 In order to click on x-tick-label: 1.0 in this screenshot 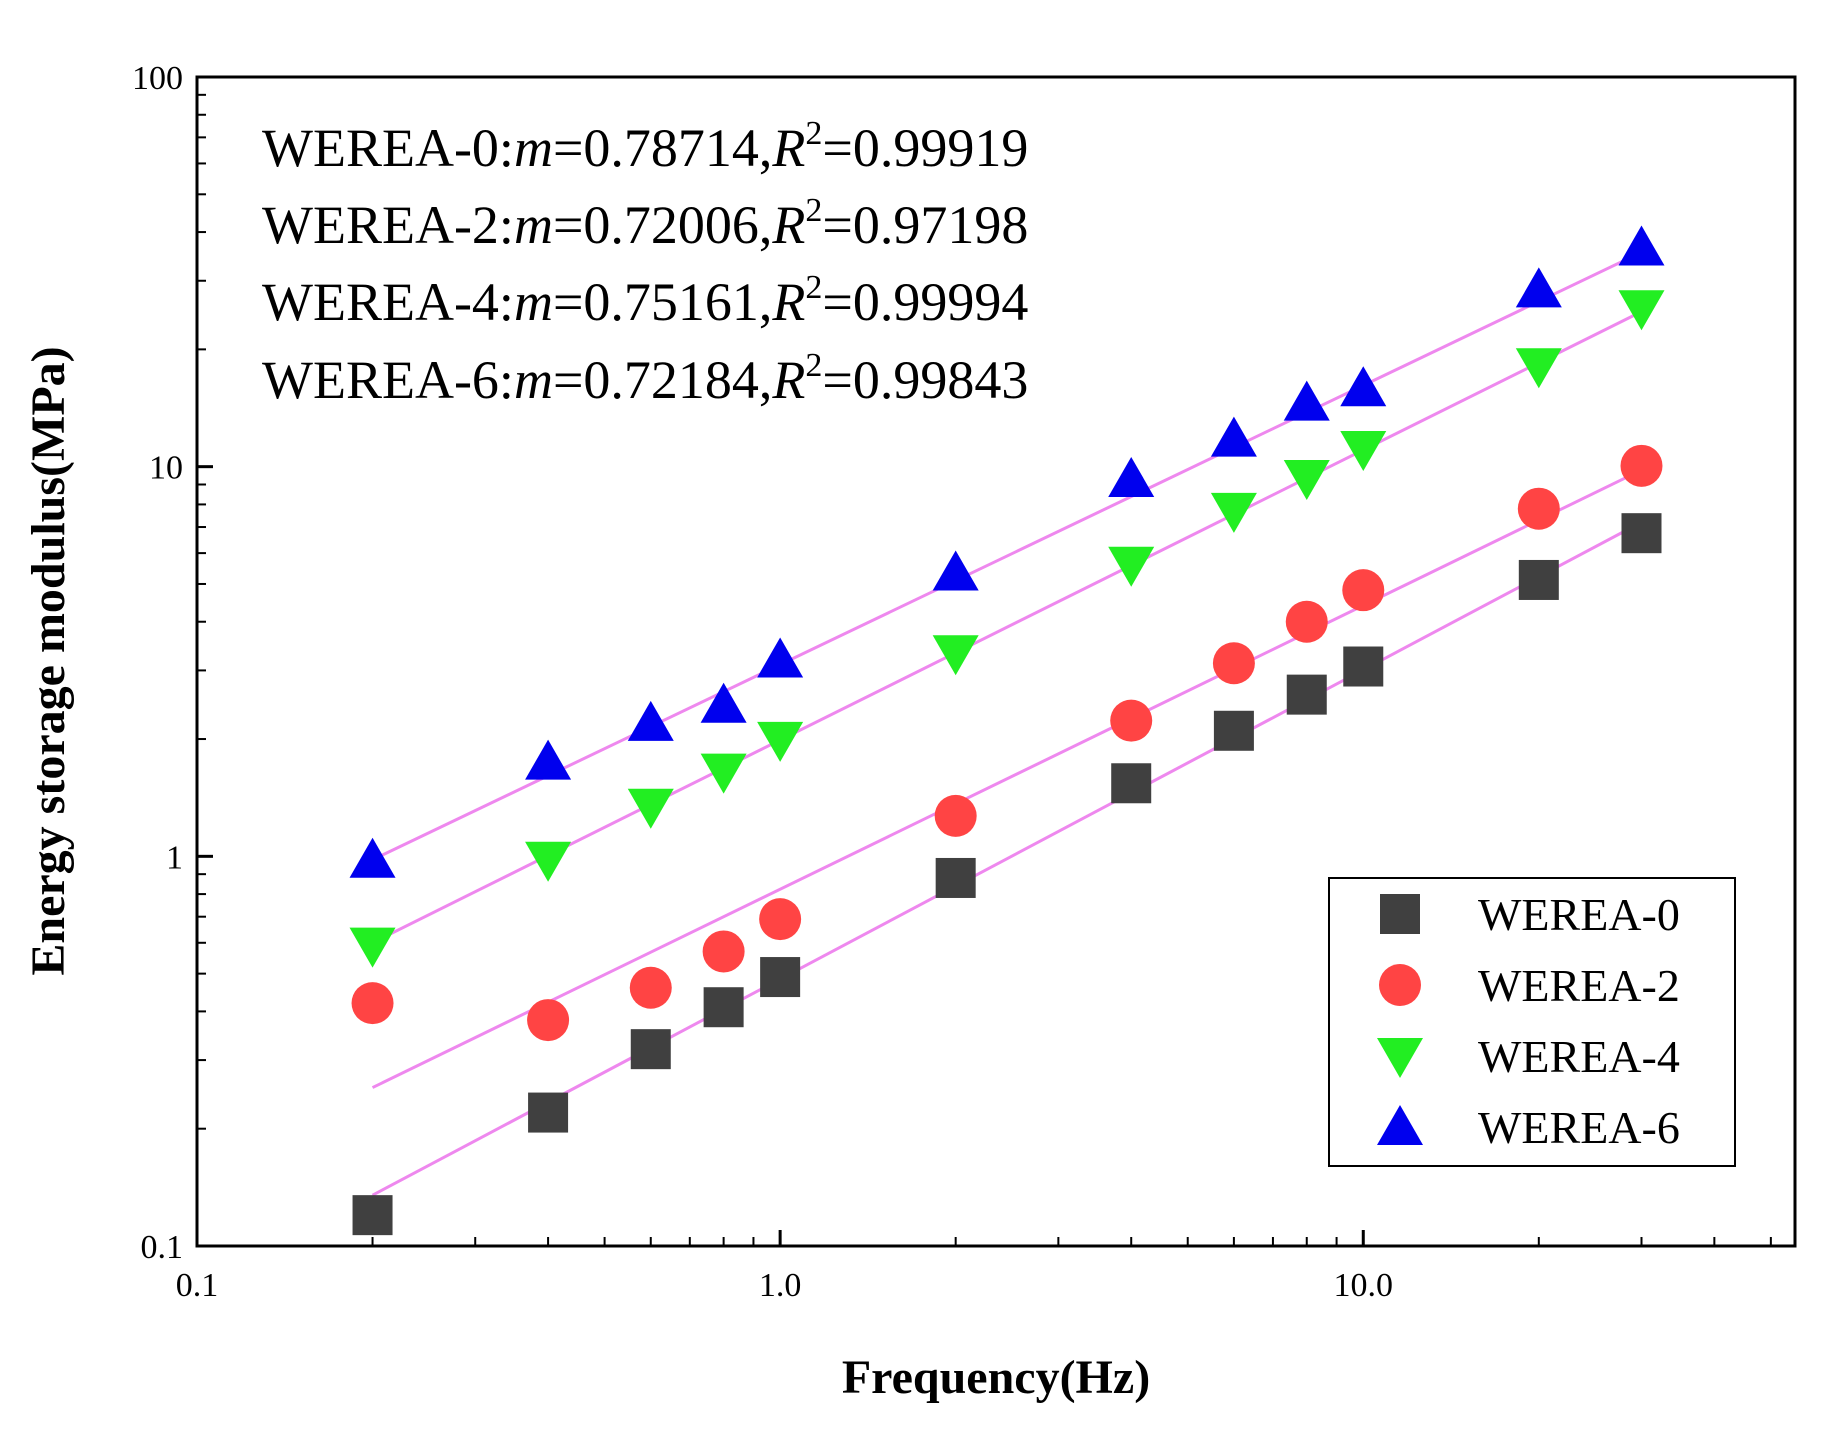, I will do `click(780, 1285)`.